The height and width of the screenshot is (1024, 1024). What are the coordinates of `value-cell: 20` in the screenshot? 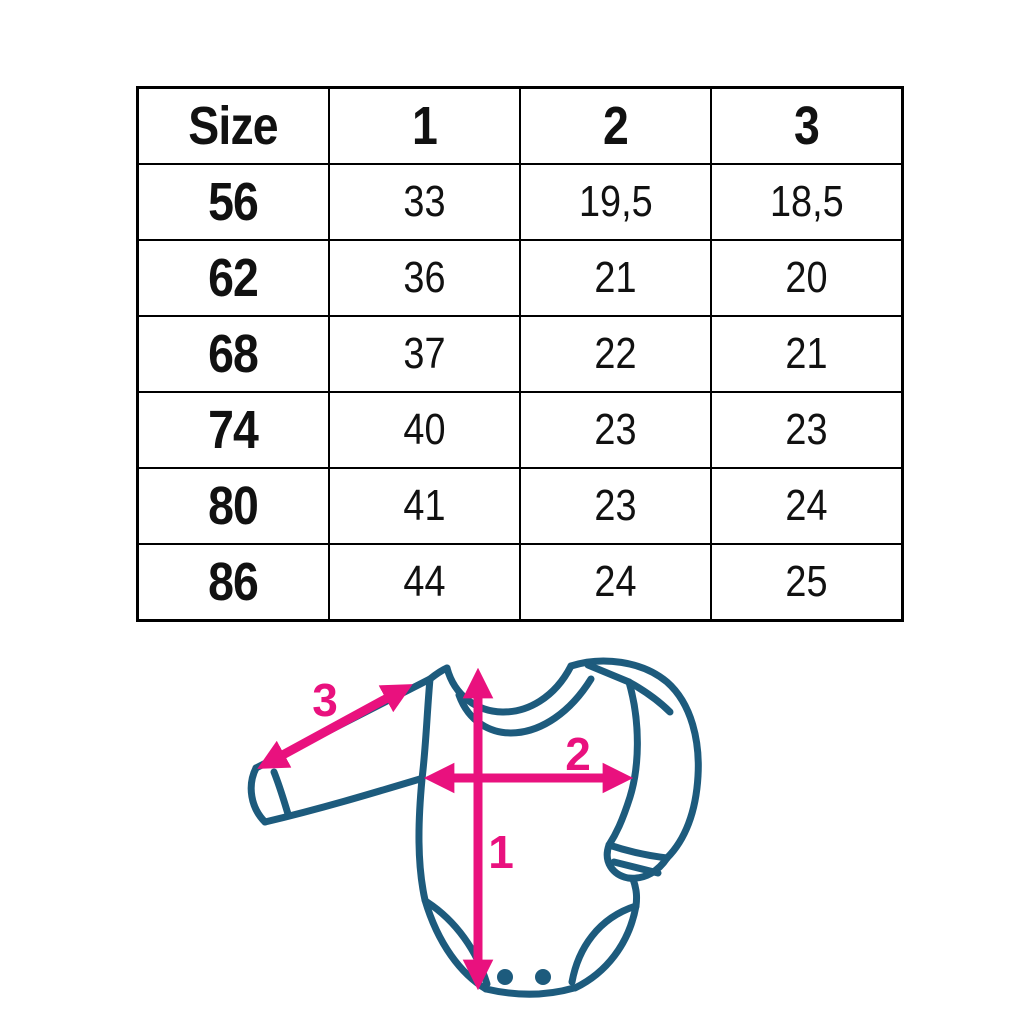 It's located at (807, 278).